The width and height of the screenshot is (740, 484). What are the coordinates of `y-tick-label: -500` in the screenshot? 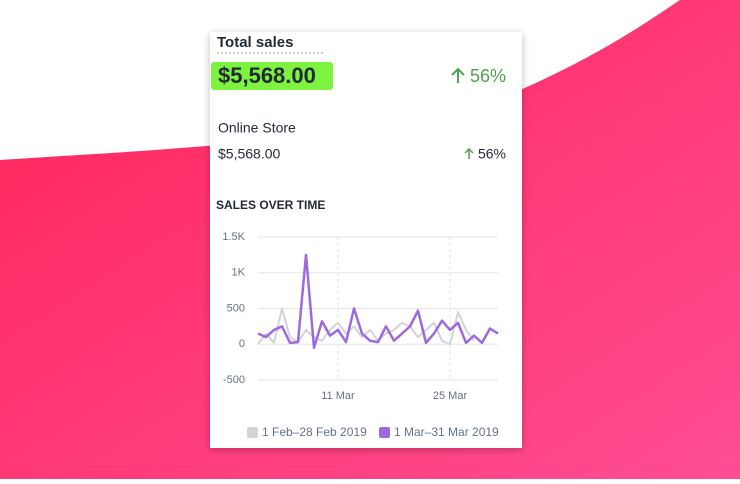 It's located at (234, 380).